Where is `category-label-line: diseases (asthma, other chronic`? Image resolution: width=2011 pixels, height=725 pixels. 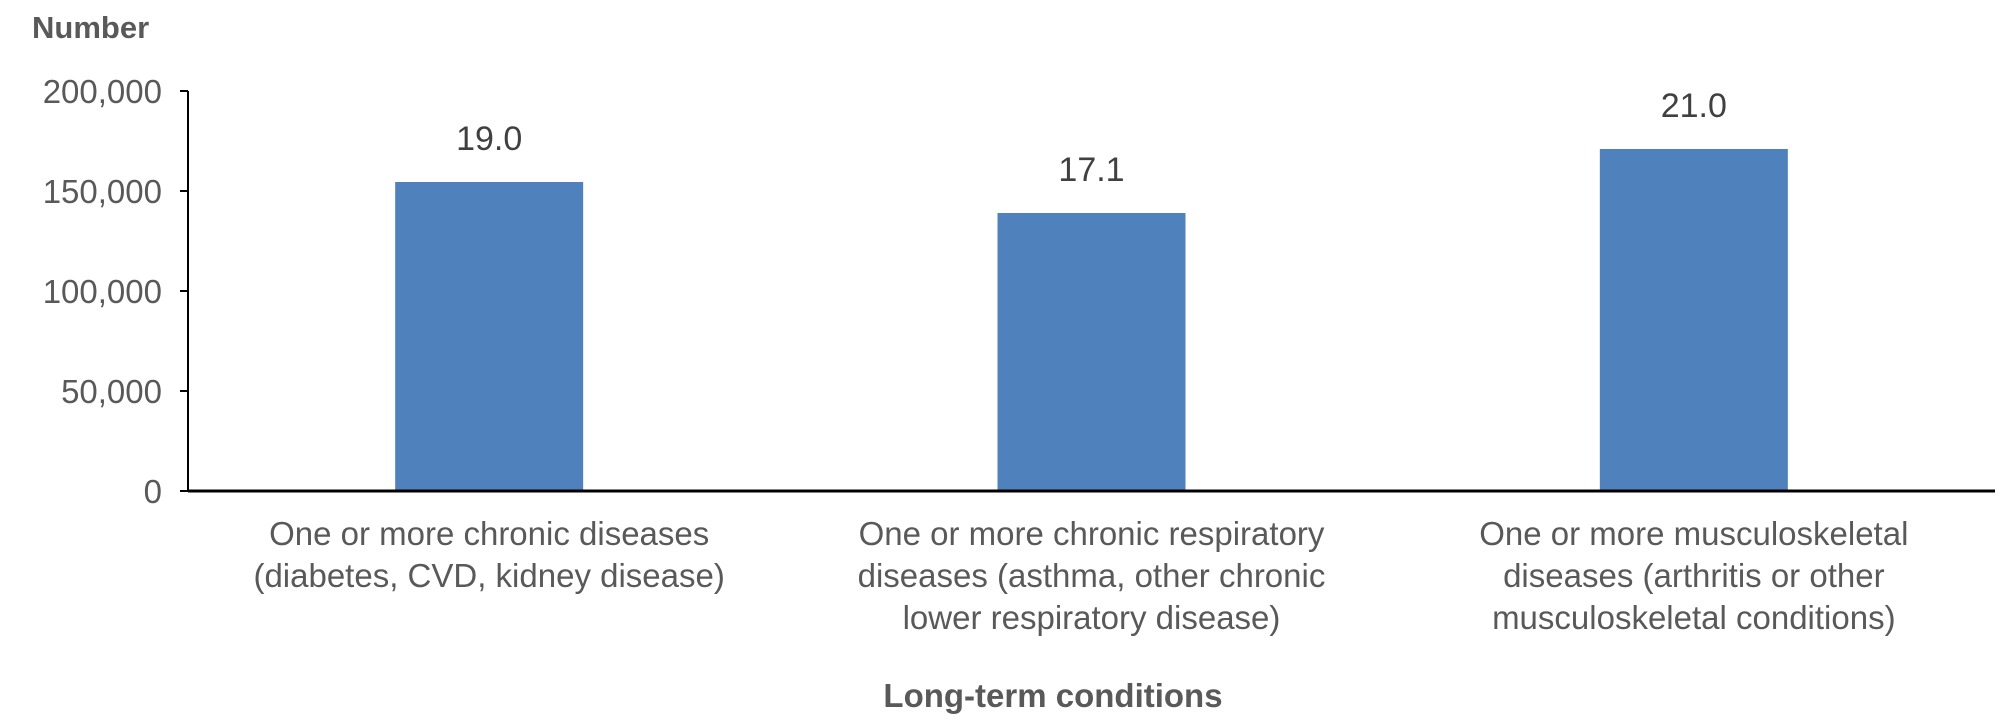
category-label-line: diseases (asthma, other chronic is located at coordinates (1092, 575).